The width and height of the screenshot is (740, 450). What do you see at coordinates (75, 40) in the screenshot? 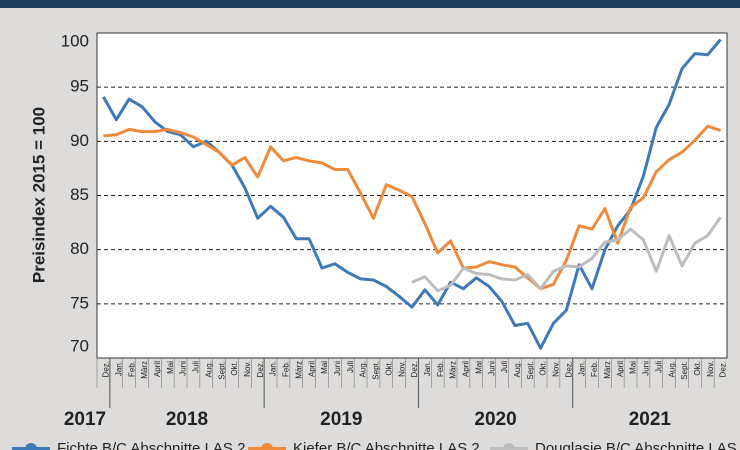
I see `y-tick-label: 100` at bounding box center [75, 40].